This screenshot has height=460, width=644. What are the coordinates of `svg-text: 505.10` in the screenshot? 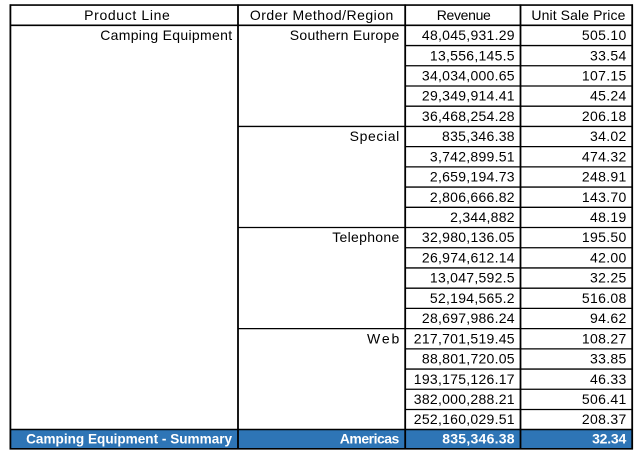 It's located at (604, 35).